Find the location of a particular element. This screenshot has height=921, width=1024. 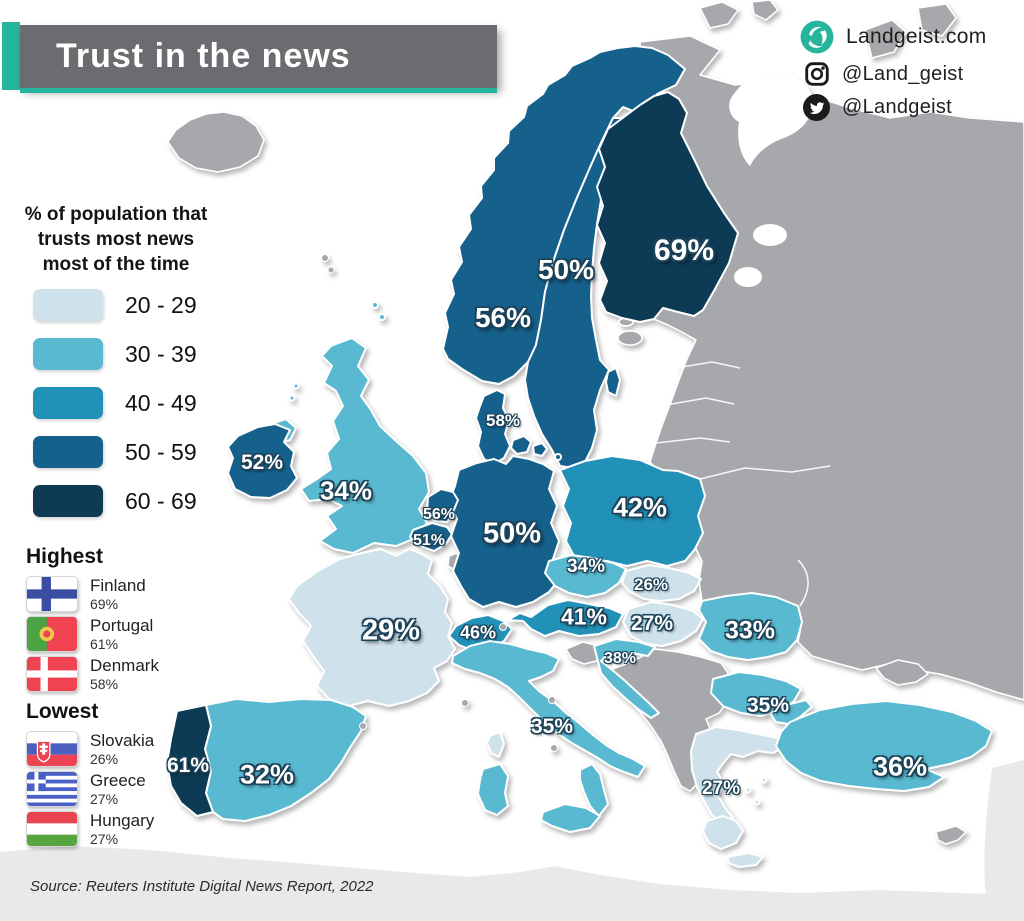

highest-row-finland: Finland 69% is located at coordinates (126, 594).